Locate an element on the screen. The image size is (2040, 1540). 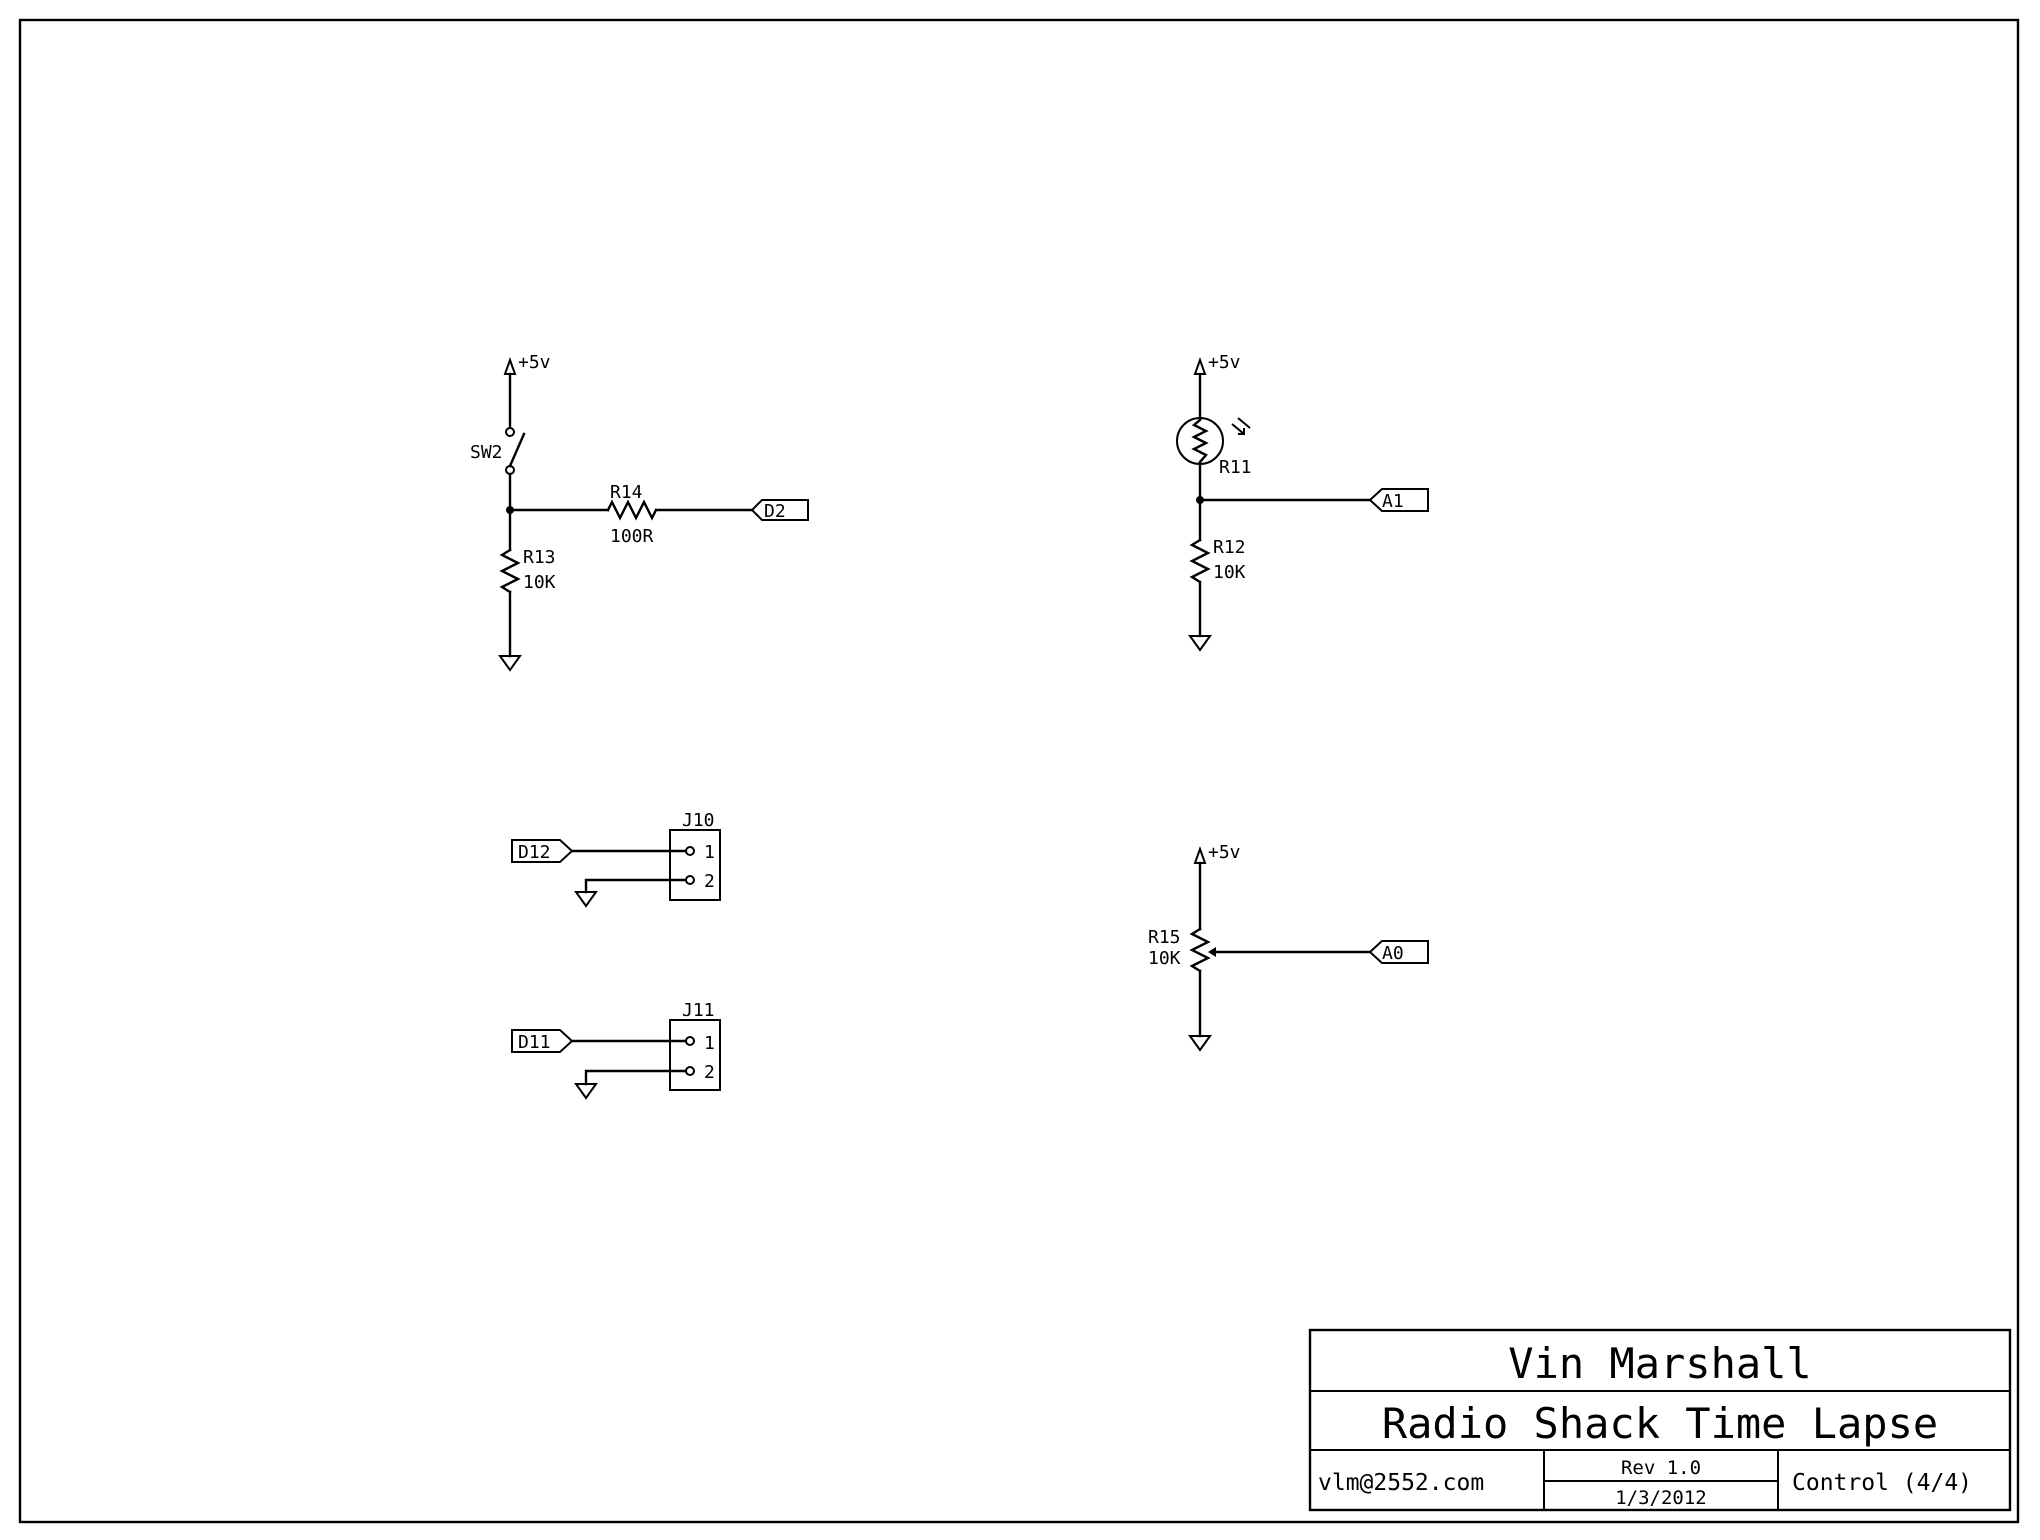
r14-ref: R14 is located at coordinates (626, 492).